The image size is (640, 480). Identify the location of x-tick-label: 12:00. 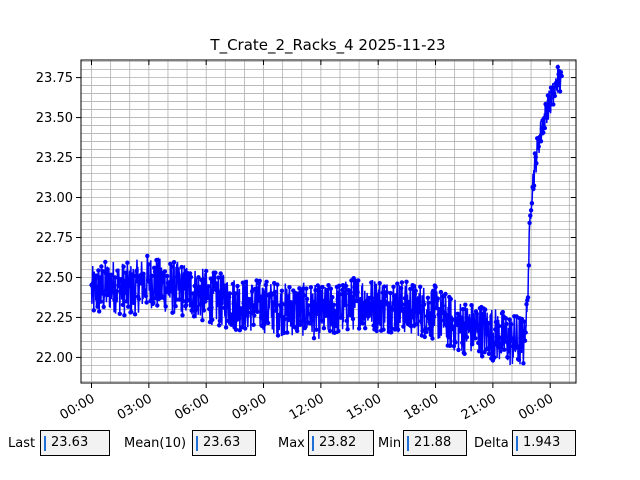
(307, 405).